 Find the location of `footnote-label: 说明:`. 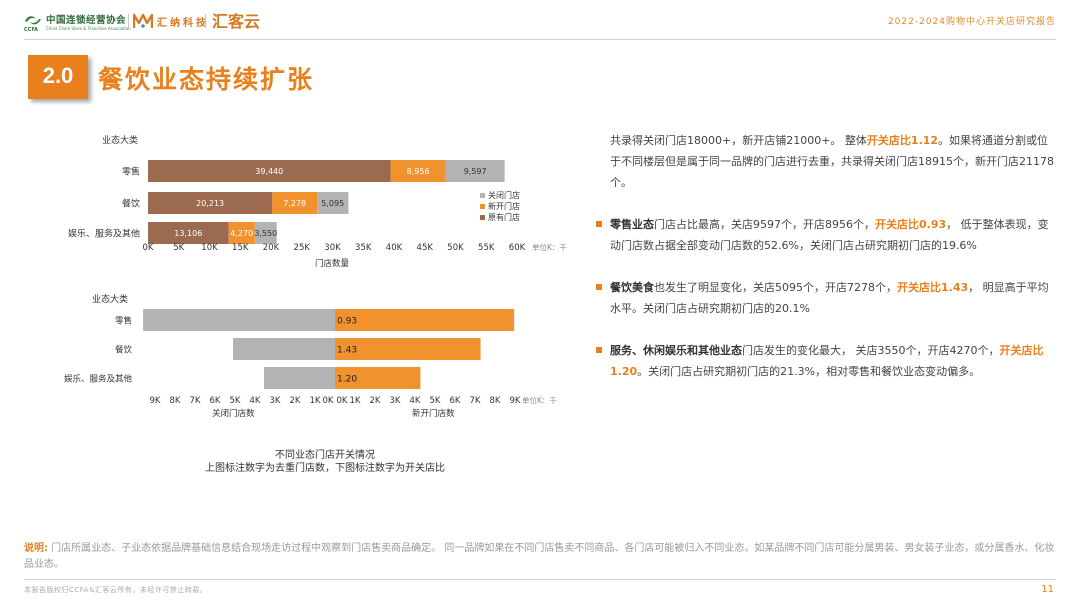

footnote-label: 说明: is located at coordinates (36, 548).